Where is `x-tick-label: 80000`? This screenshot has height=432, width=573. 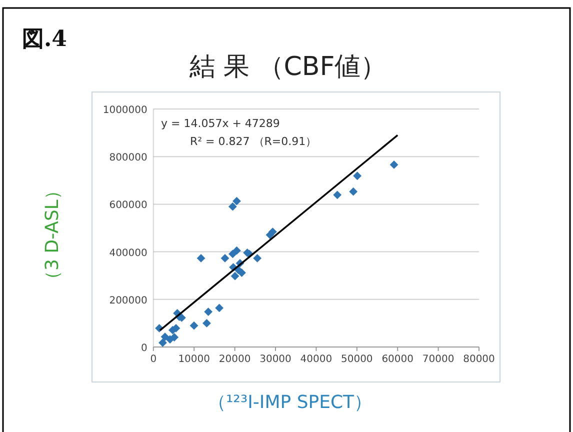
x-tick-label: 80000 is located at coordinates (479, 359).